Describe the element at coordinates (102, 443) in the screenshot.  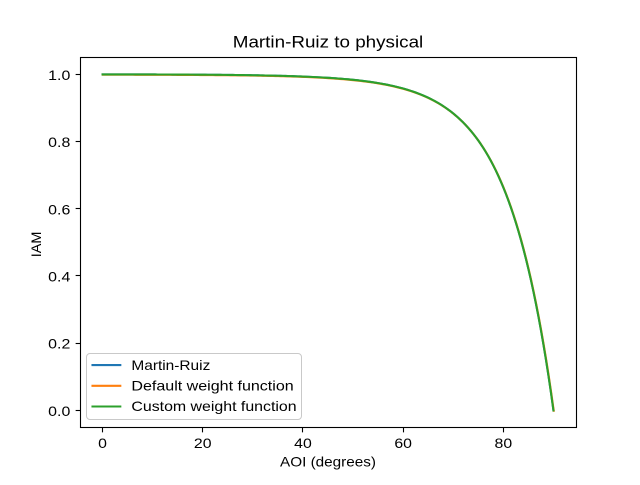
I see `svg-text: 0` at that location.